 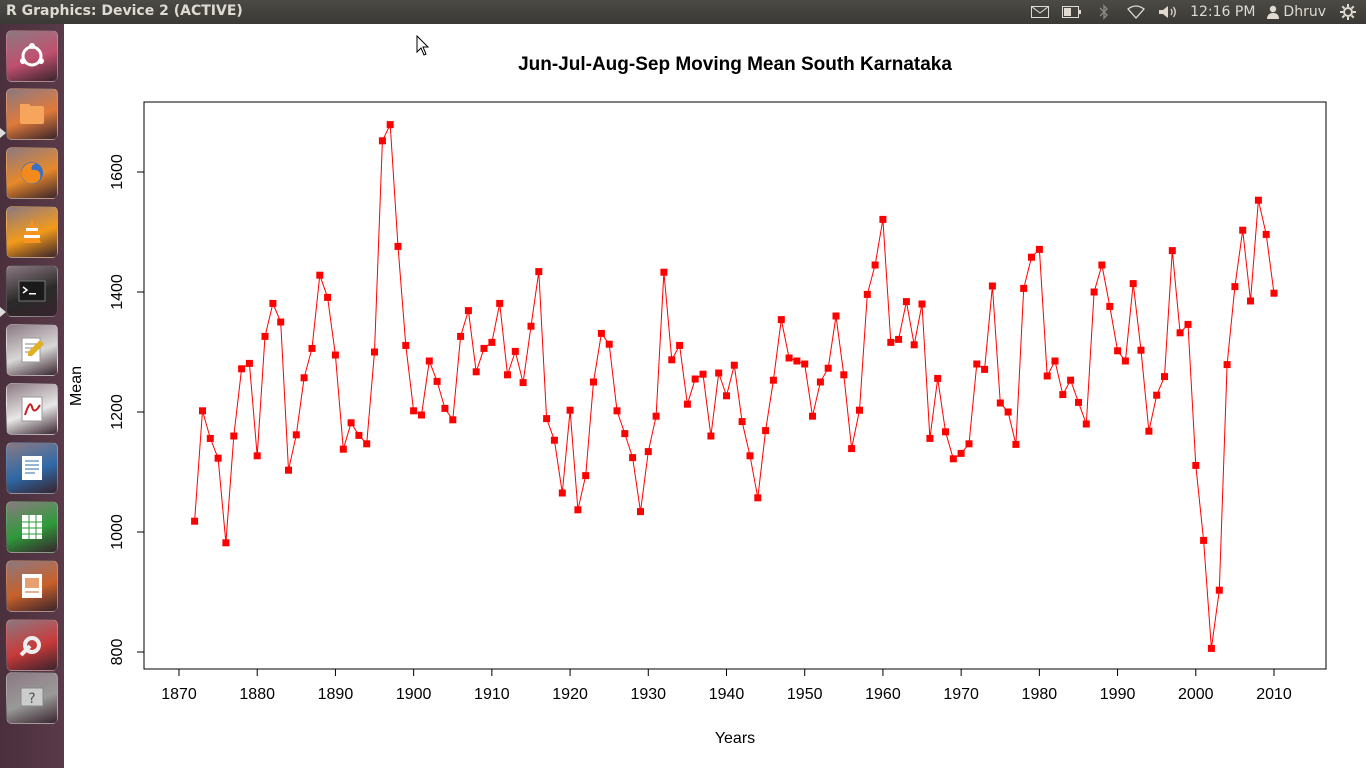 What do you see at coordinates (468, 311) in the screenshot?
I see `data-point-1907` at bounding box center [468, 311].